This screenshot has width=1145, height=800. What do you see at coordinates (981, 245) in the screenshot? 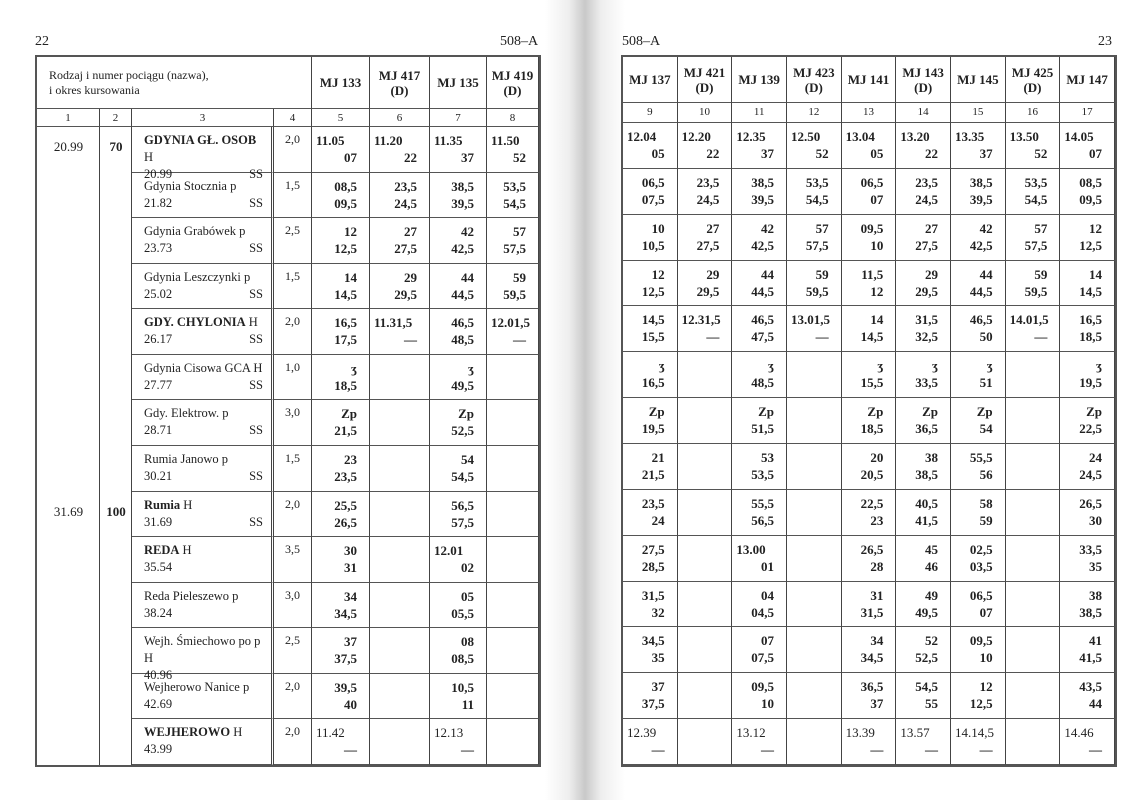
I see `departure-time: 42,5` at bounding box center [981, 245].